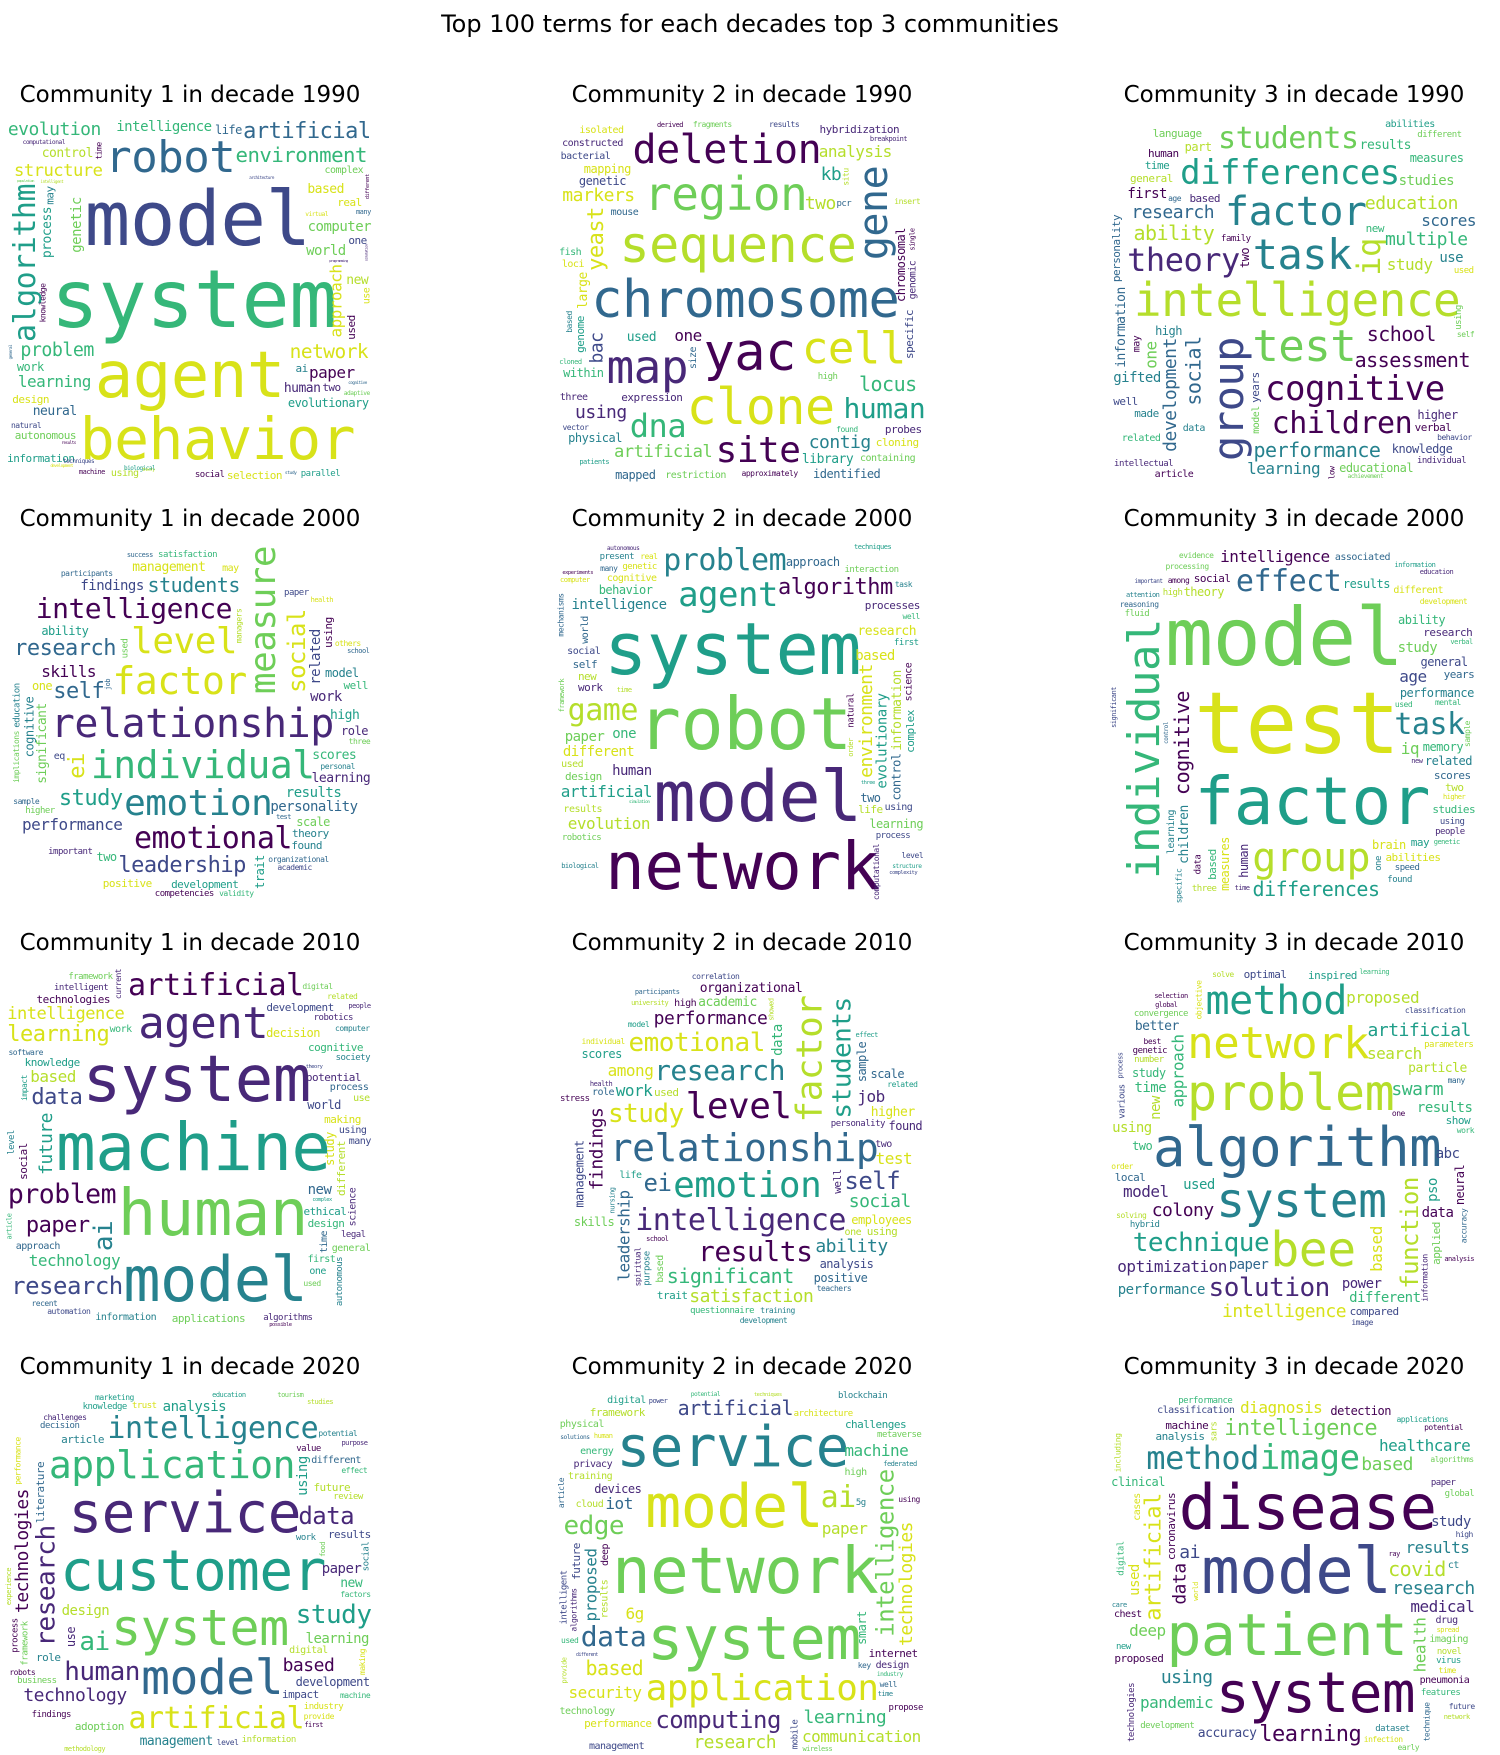 The height and width of the screenshot is (1755, 1500). What do you see at coordinates (23, 1162) in the screenshot?
I see `word-social: social` at bounding box center [23, 1162].